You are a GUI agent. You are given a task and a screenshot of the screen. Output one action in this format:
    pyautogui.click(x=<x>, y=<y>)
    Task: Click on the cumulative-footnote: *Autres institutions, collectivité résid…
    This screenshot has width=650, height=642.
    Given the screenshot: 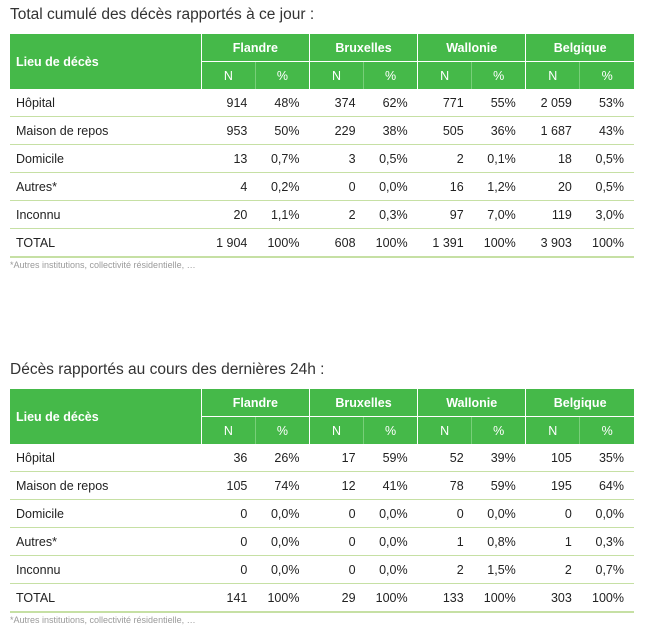 What is the action you would take?
    pyautogui.click(x=103, y=265)
    